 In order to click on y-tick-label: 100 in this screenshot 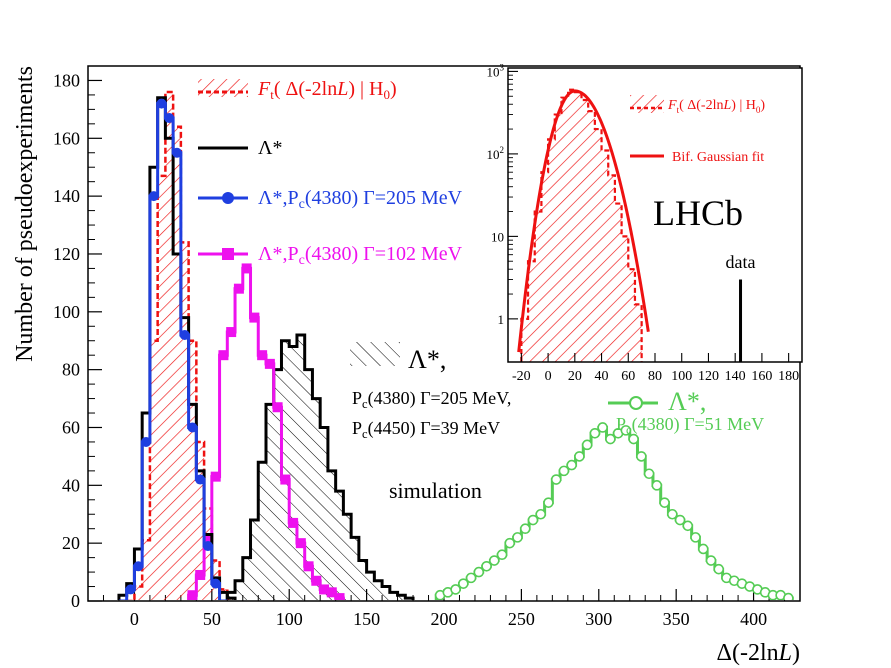, I will do `click(66, 312)`.